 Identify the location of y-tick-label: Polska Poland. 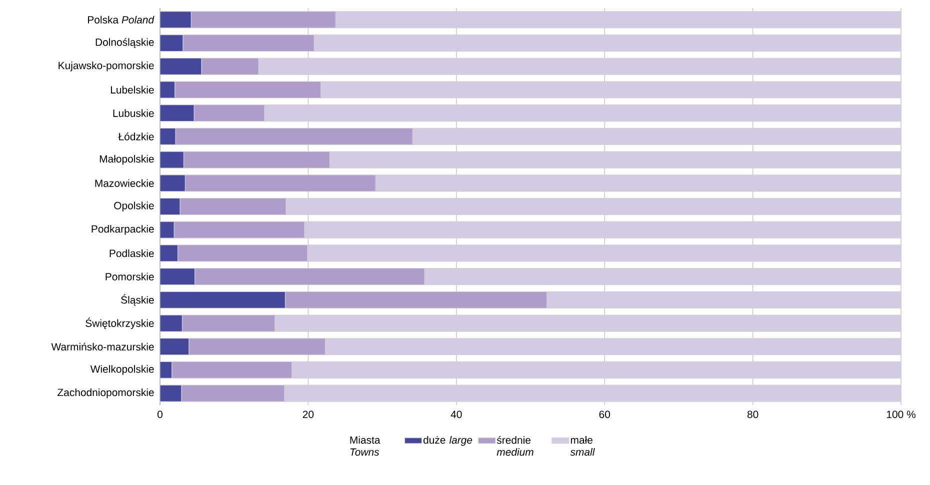
(121, 20).